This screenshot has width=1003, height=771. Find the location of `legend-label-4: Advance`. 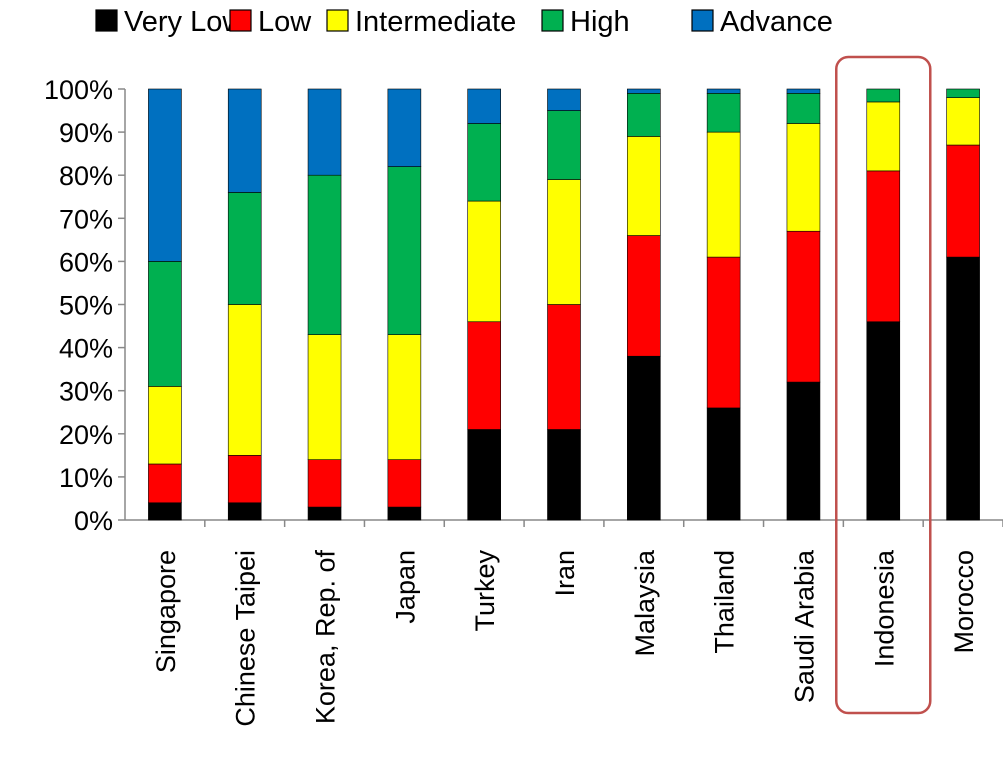

legend-label-4: Advance is located at coordinates (776, 22).